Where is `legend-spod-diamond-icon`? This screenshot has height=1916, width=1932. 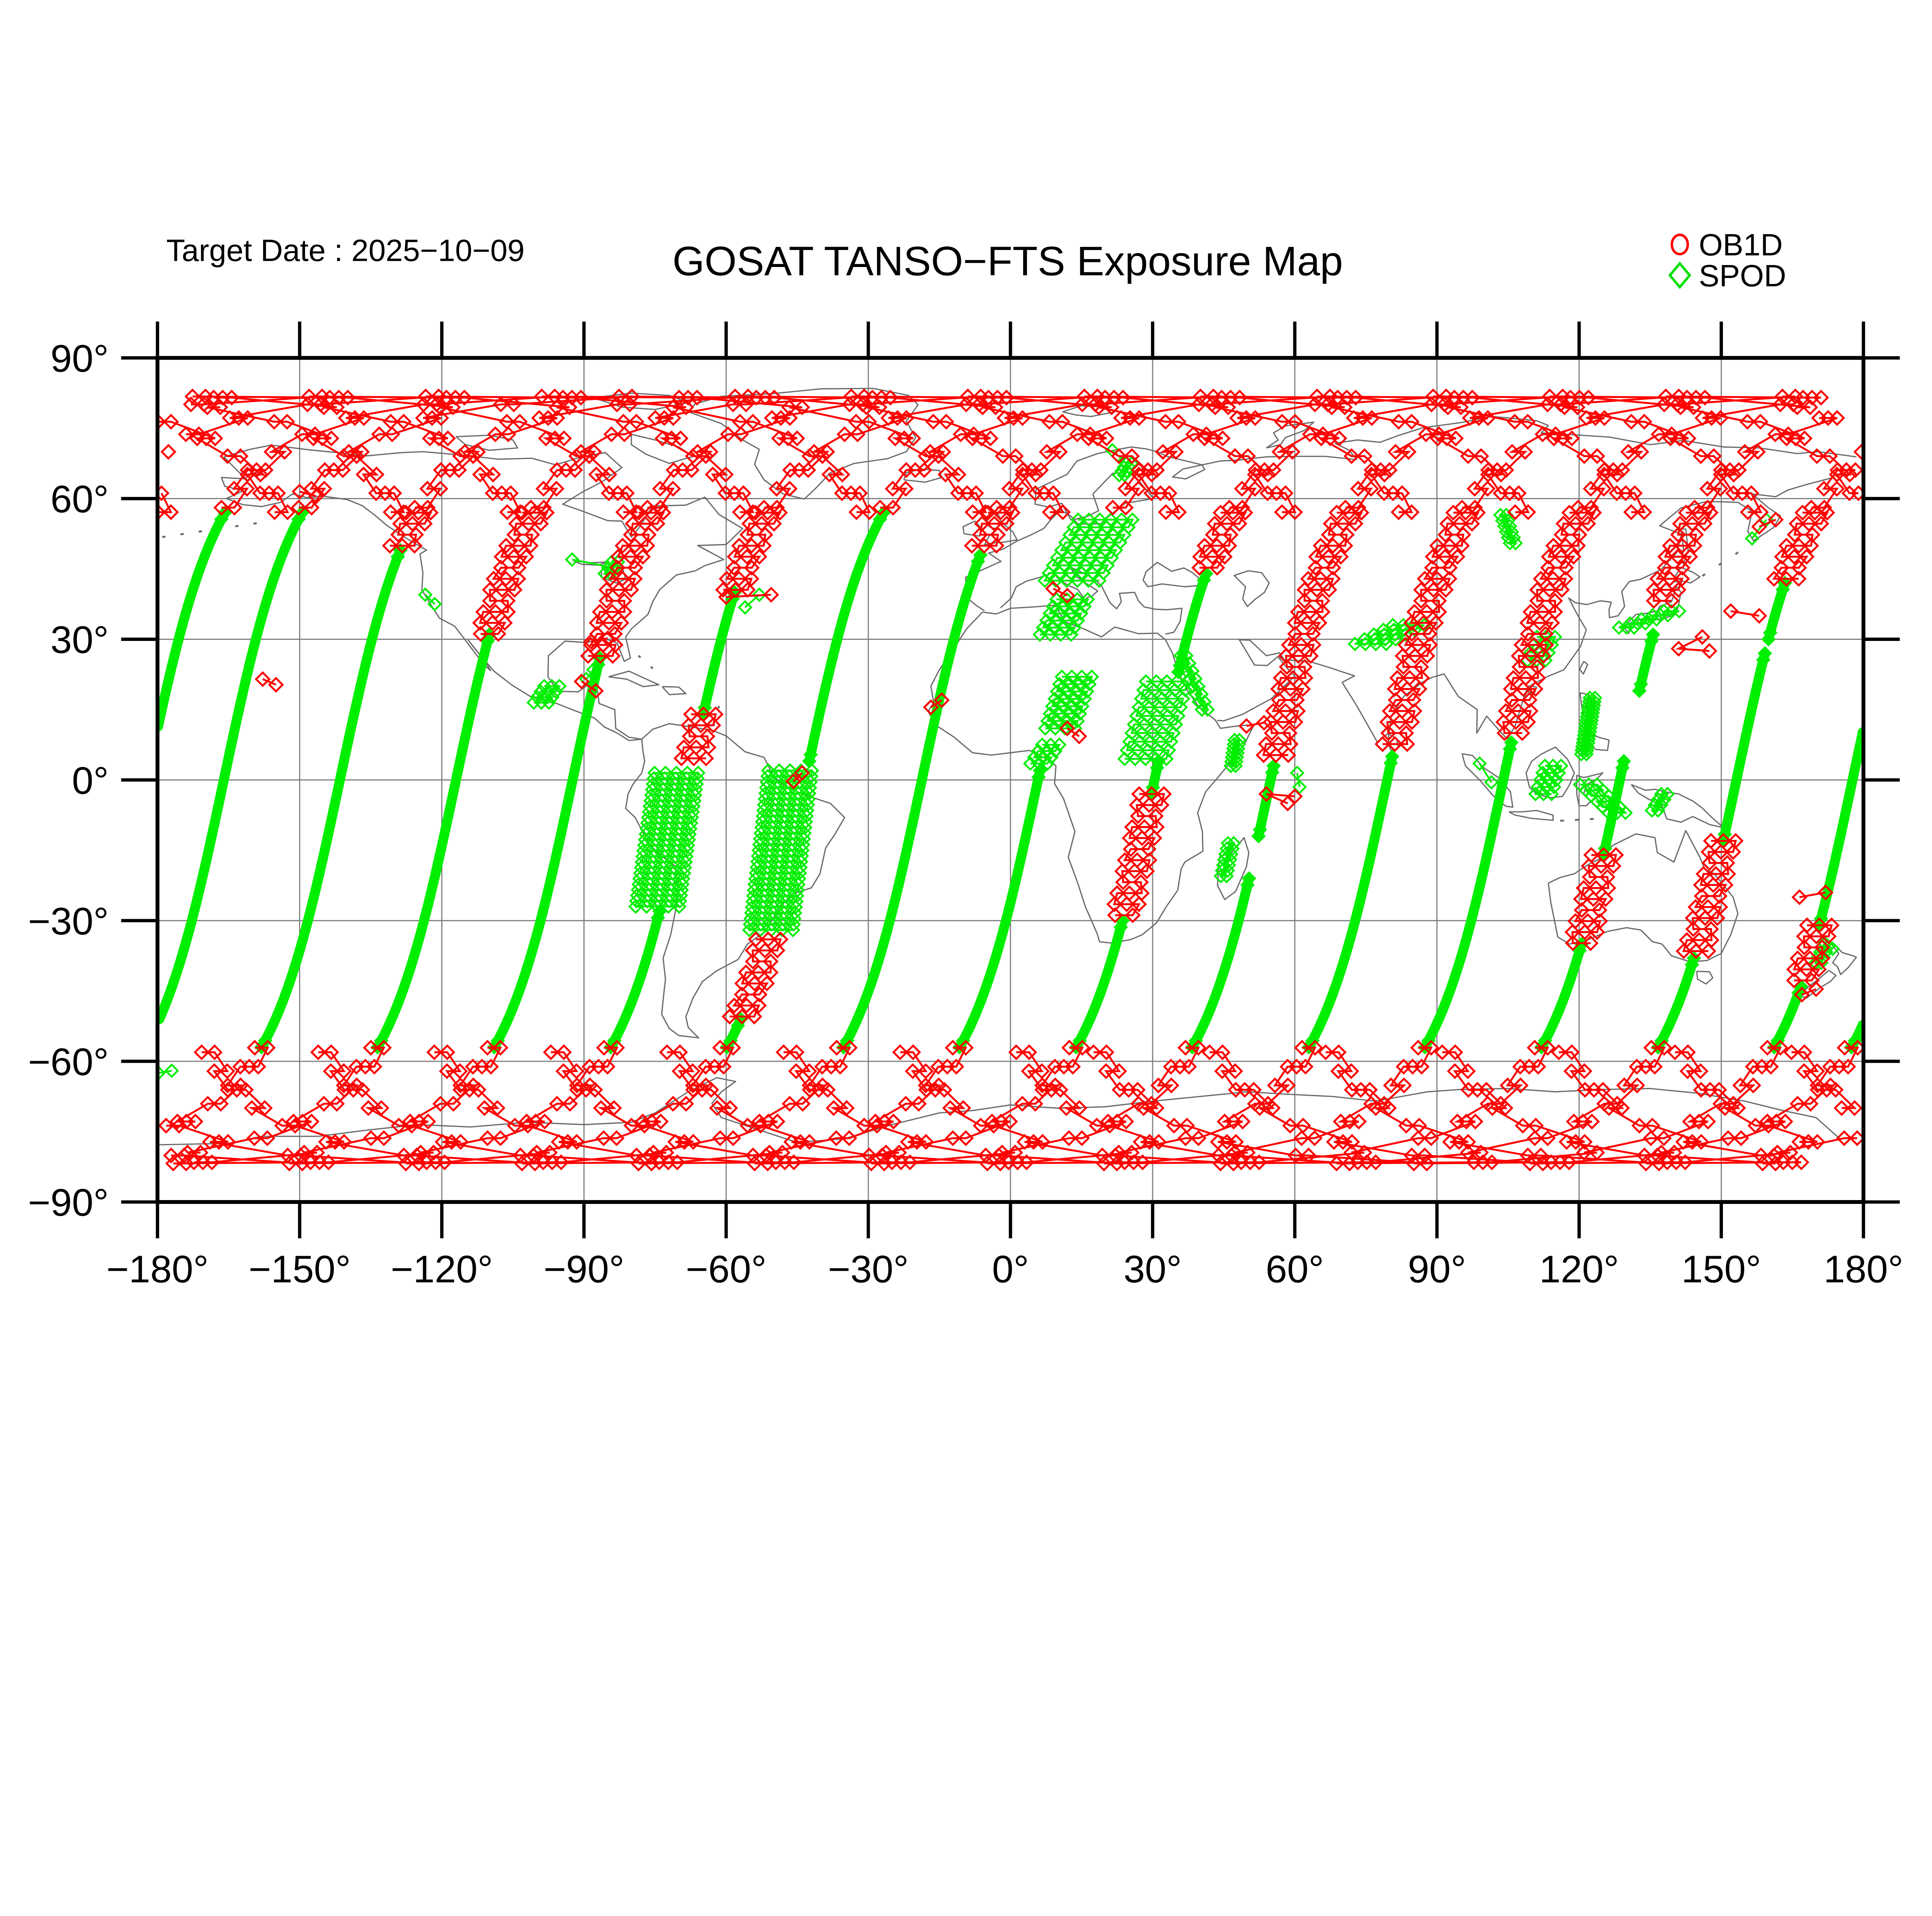
legend-spod-diamond-icon is located at coordinates (1680, 275).